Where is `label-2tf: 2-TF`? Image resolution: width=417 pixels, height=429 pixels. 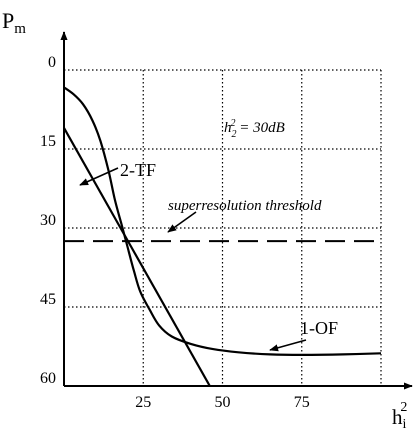
label-2tf: 2-TF is located at coordinates (138, 170).